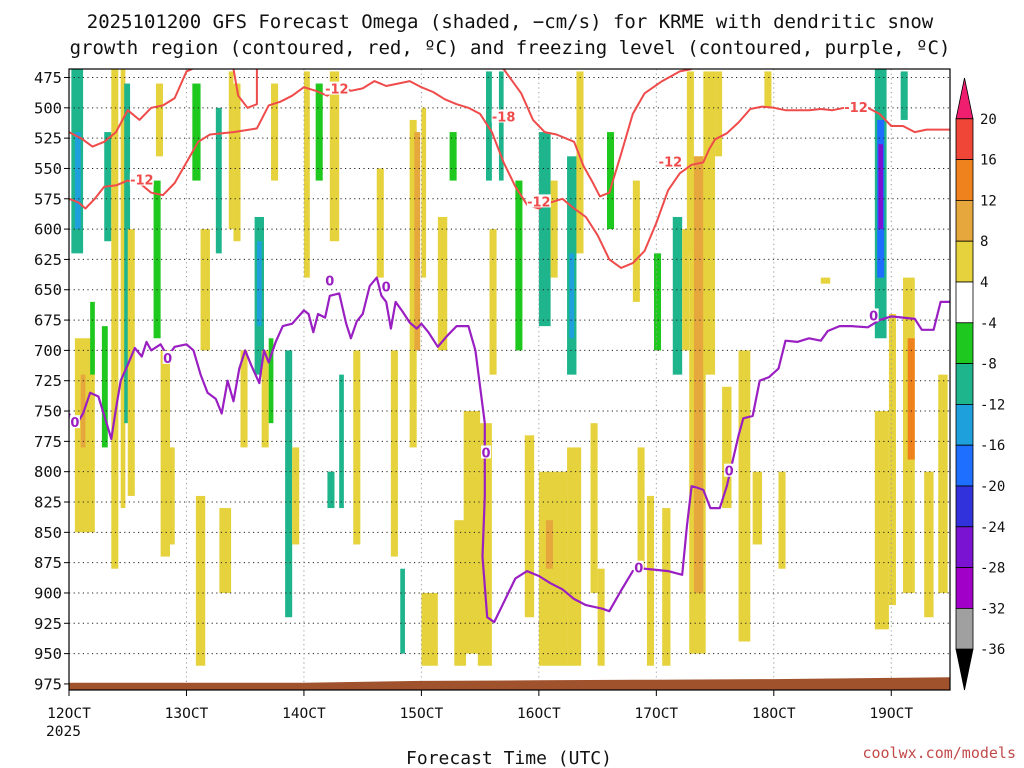 Image resolution: width=1024 pixels, height=768 pixels. What do you see at coordinates (992, 650) in the screenshot?
I see `colorbar-label-13: -36` at bounding box center [992, 650].